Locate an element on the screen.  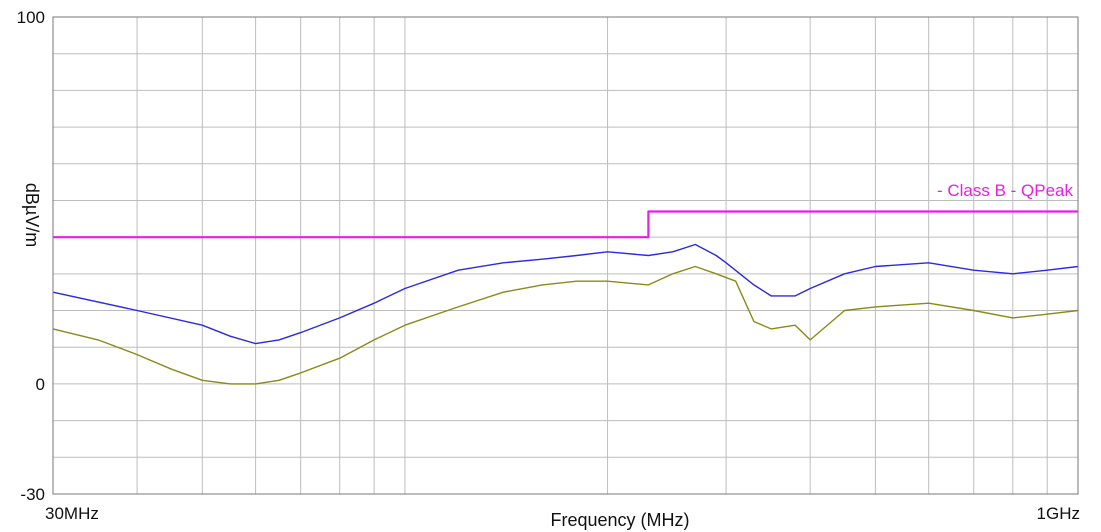
x-tick-label: 1GHz is located at coordinates (1058, 513).